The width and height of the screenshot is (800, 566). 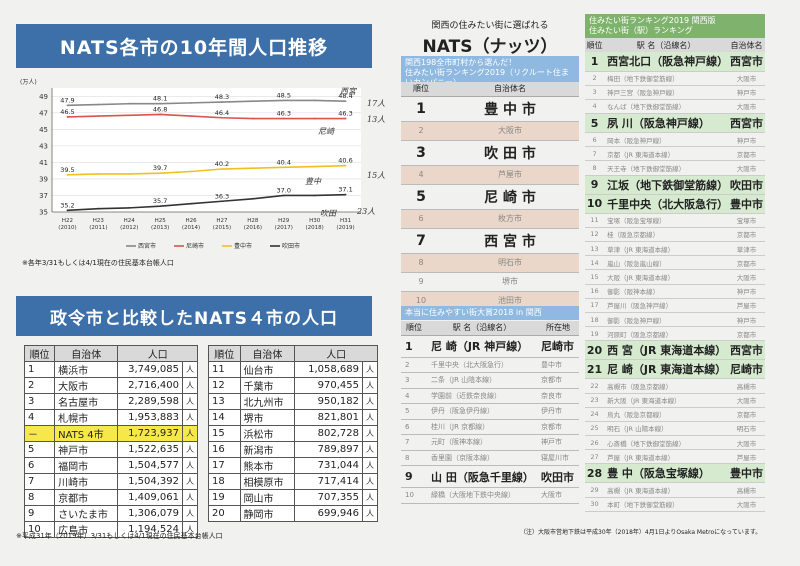 I want to click on location-cell: 尼崎市, so click(x=558, y=346).